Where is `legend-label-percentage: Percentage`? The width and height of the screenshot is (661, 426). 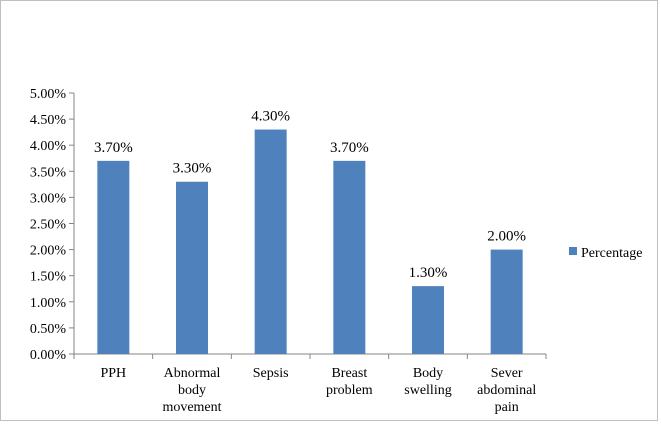
legend-label-percentage: Percentage is located at coordinates (611, 253).